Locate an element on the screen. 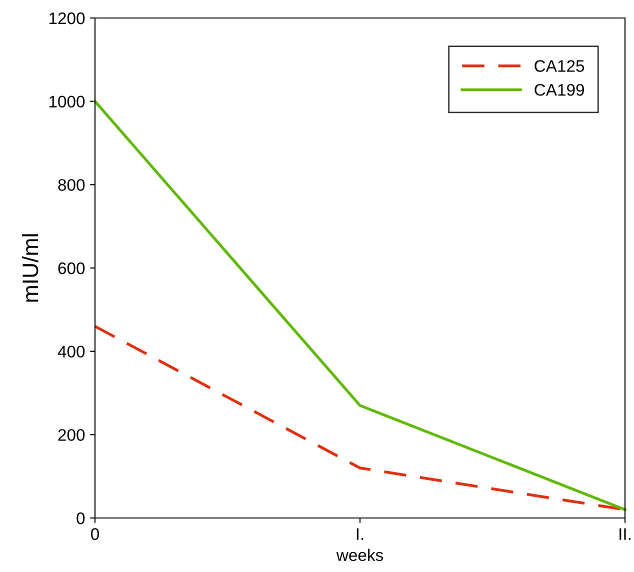  y-tick-label: 600 is located at coordinates (71, 268).